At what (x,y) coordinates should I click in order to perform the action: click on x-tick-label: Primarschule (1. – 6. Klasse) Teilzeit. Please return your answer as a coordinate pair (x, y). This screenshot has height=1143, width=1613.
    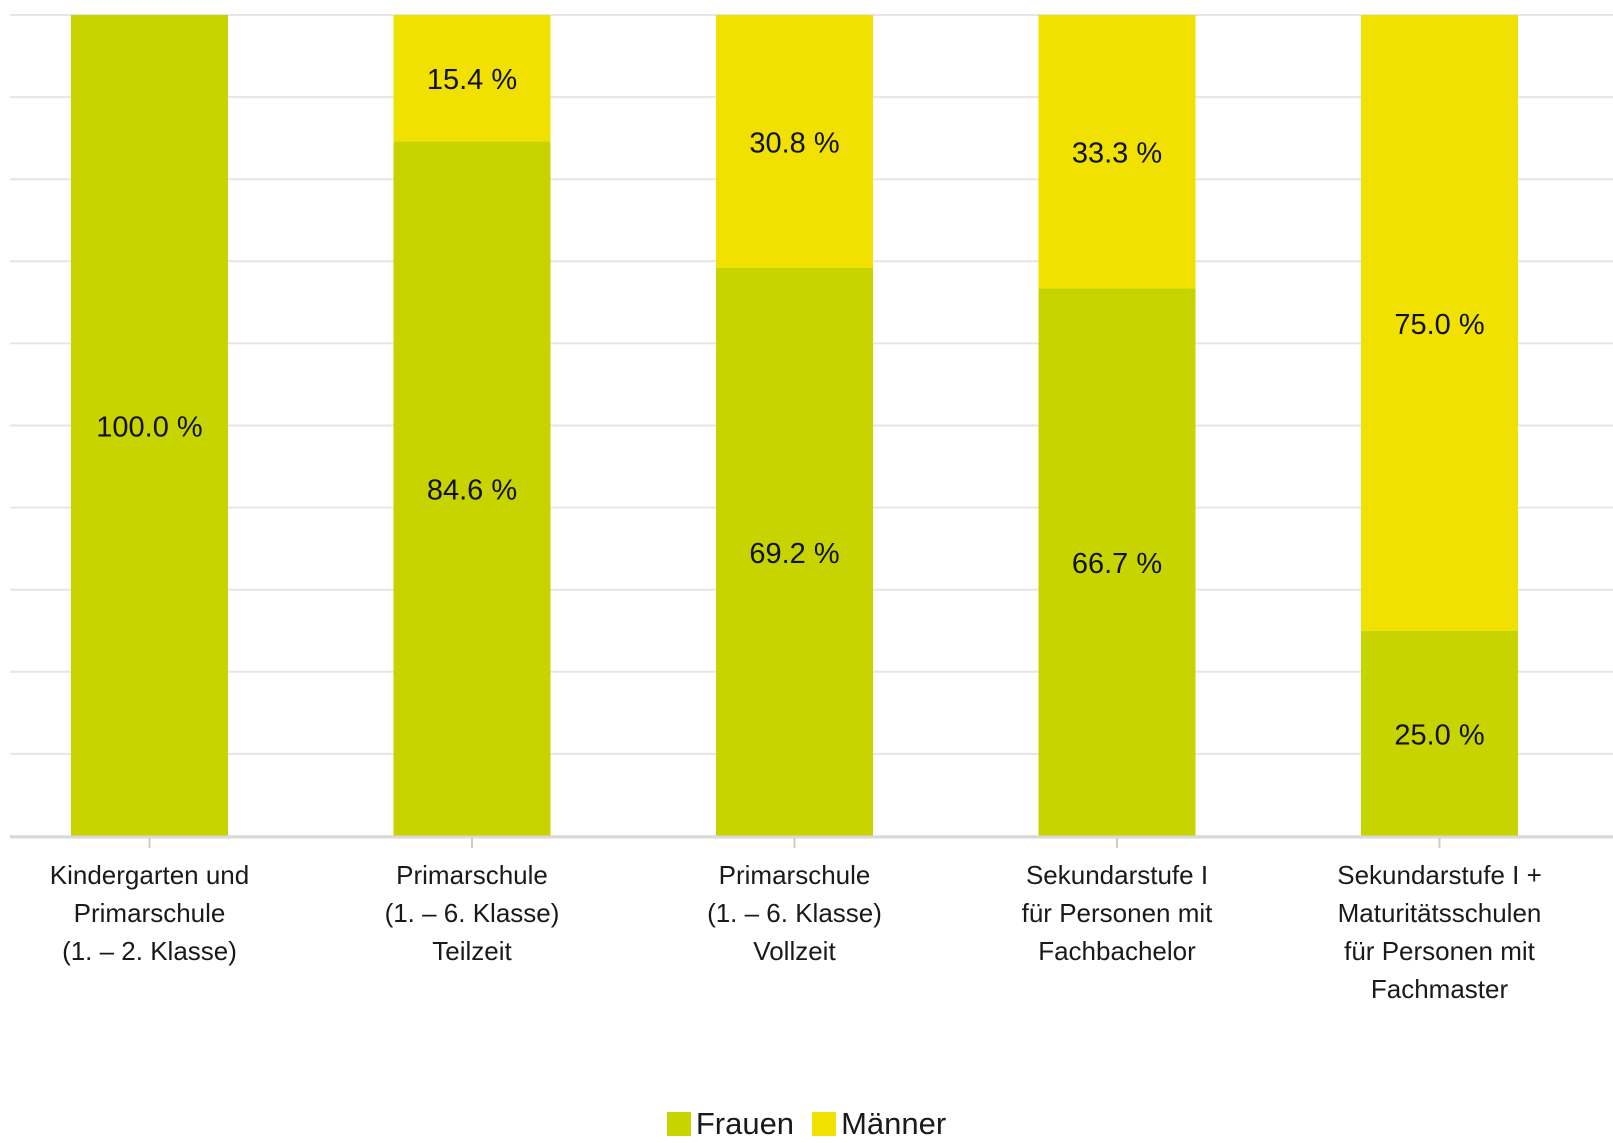
    Looking at the image, I should click on (472, 913).